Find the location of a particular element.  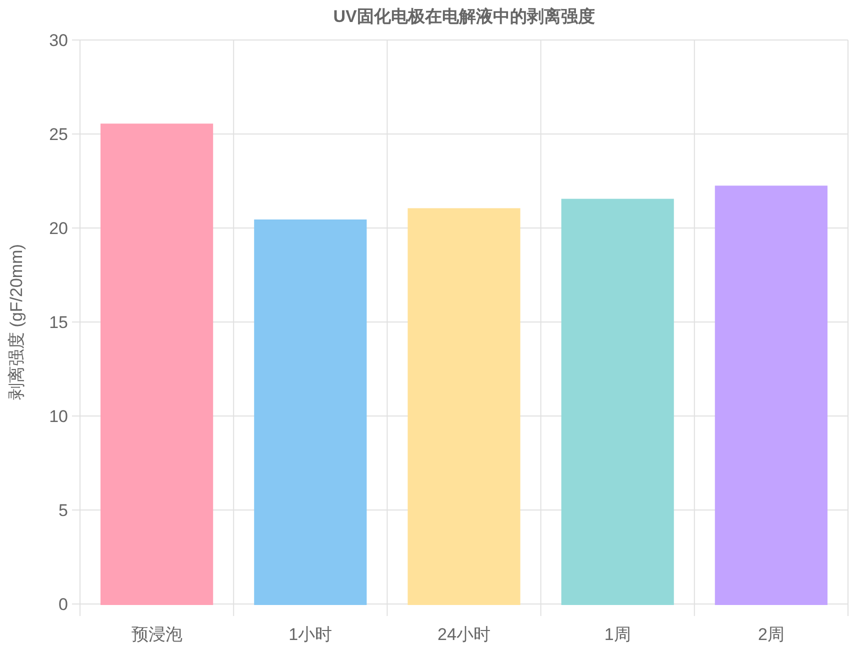

x-tick-label: 1小时 is located at coordinates (310, 634).